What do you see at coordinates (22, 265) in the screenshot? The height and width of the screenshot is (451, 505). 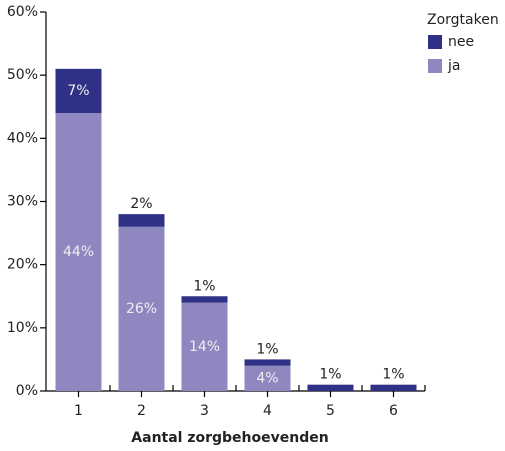 I see `y-tick-label: 20%` at bounding box center [22, 265].